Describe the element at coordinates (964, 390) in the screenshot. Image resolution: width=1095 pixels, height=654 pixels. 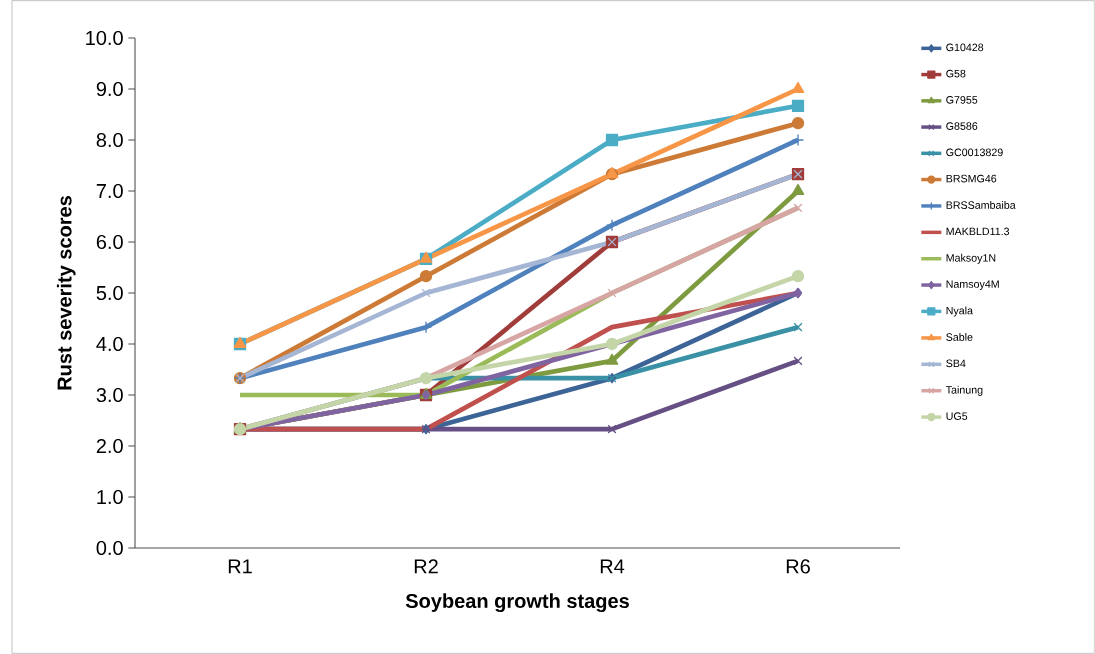
I see `legend-label: Tainung` at that location.